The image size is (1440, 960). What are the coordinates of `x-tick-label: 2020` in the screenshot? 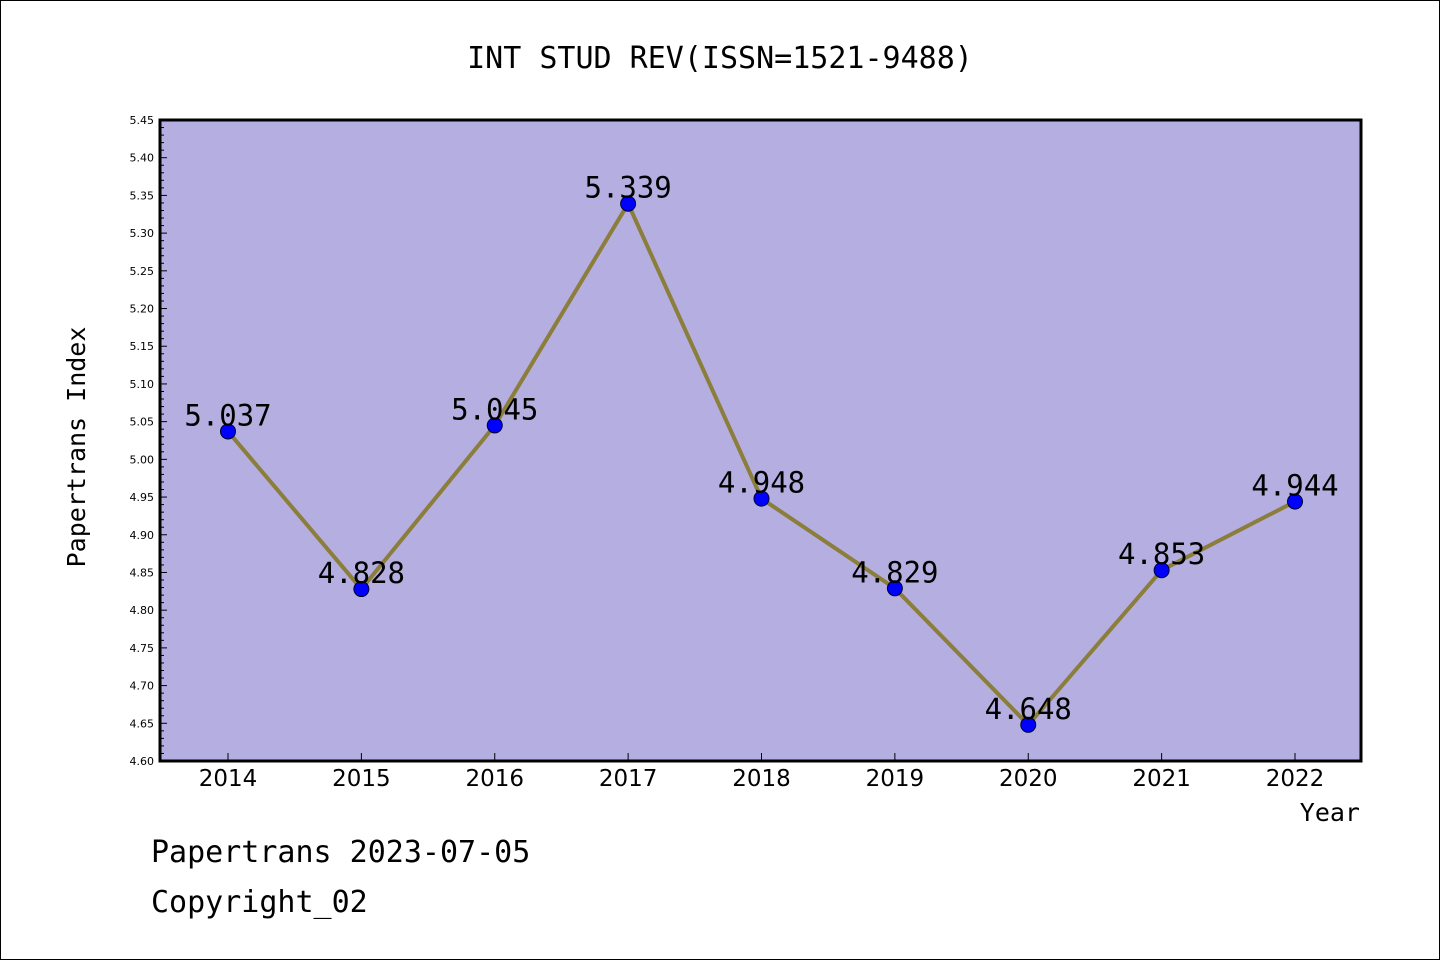 It's located at (1028, 779).